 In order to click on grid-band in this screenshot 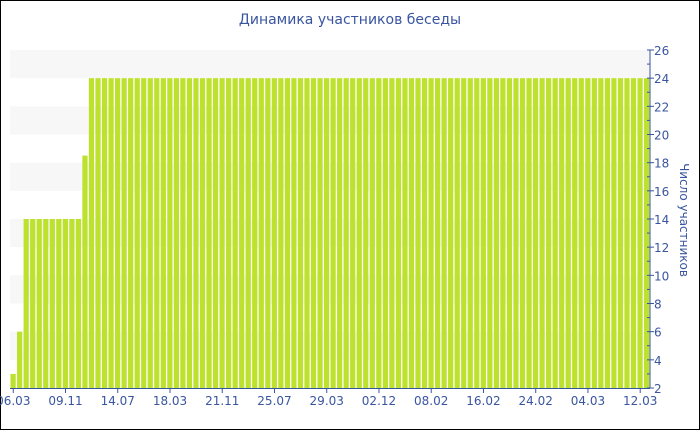, I will do `click(330, 64)`.